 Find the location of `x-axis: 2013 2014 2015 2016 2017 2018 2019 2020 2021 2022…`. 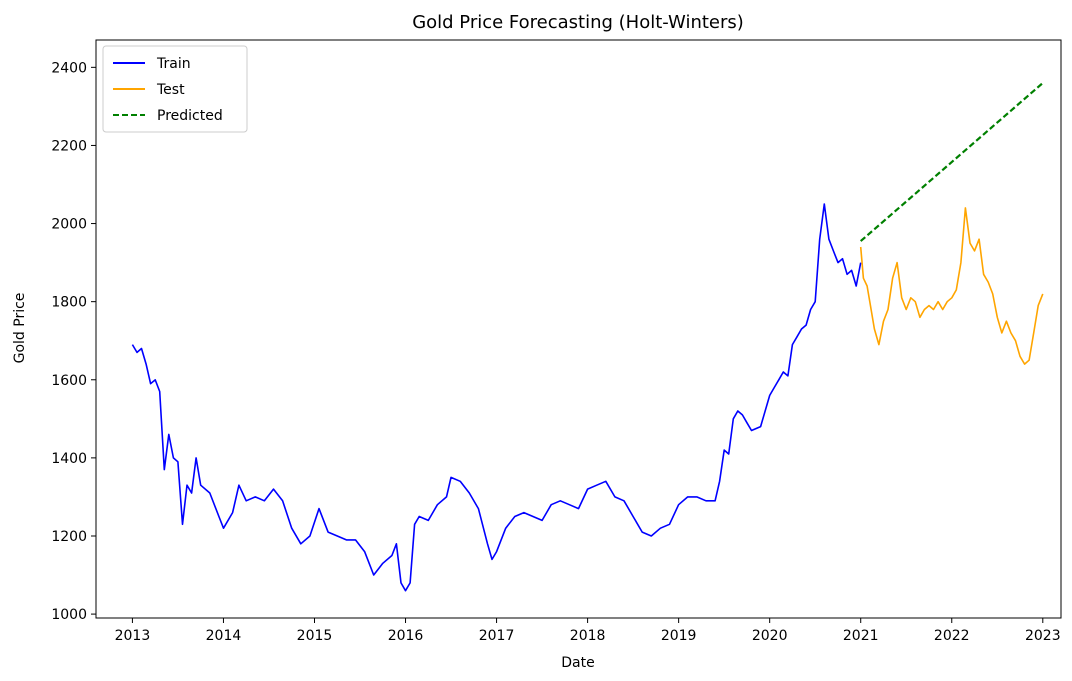

x-axis: 2013 2014 2015 2016 2017 2018 2019 2020 2021 2022… is located at coordinates (588, 631).